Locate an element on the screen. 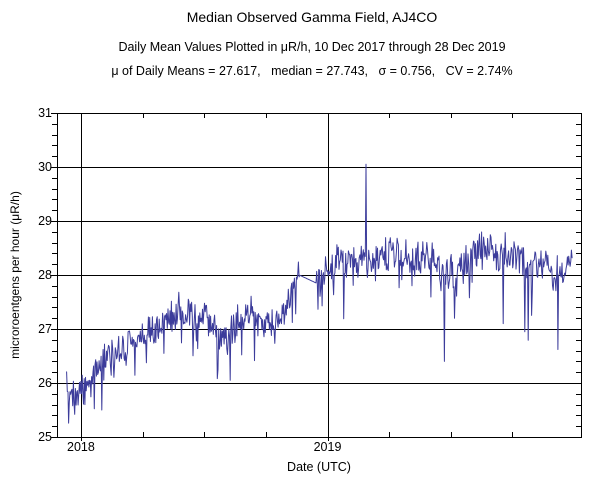 Image resolution: width=600 pixels, height=496 pixels. y-tick-label: 31 is located at coordinates (45, 113).